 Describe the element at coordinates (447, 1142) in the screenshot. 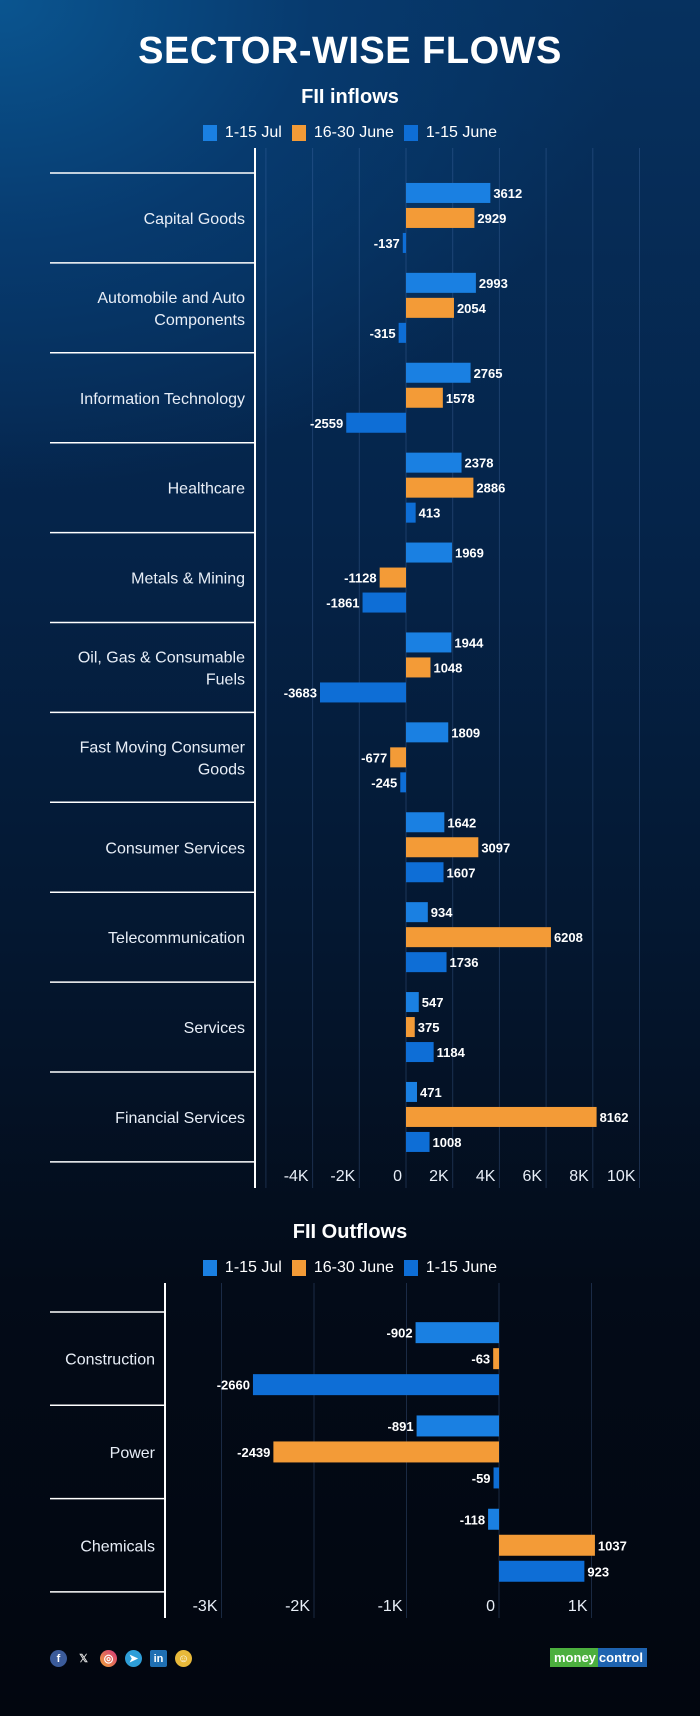

I see `data-label: 1008` at that location.